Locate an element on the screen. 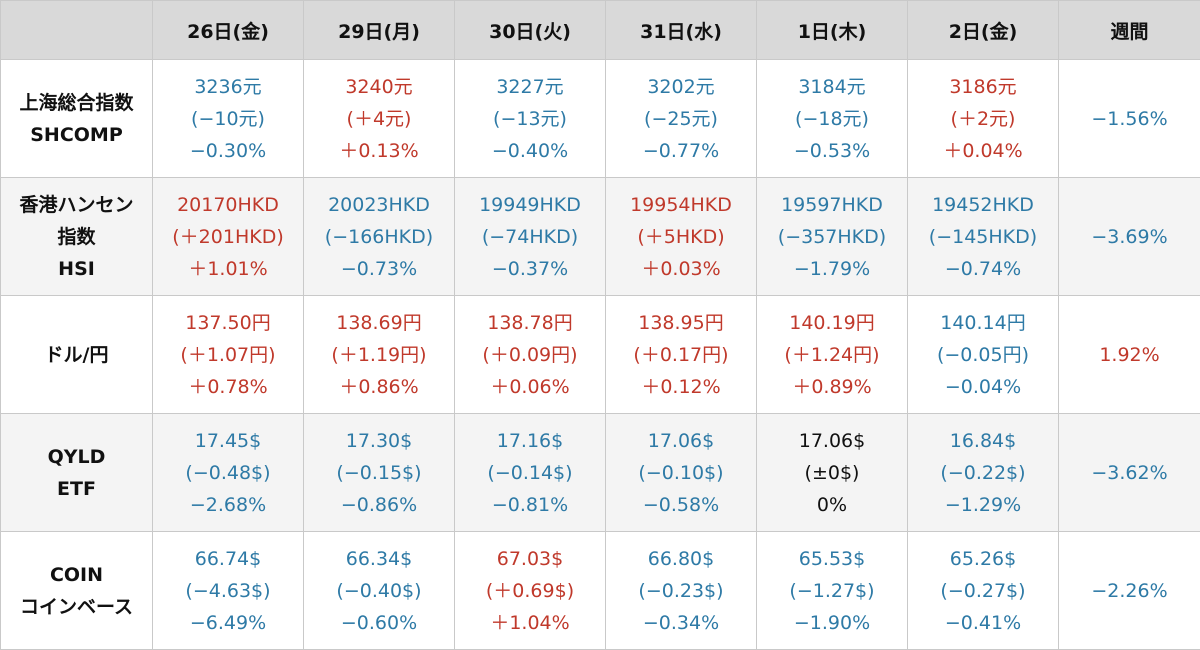  row-label: QYLD ETF is located at coordinates (76, 472).